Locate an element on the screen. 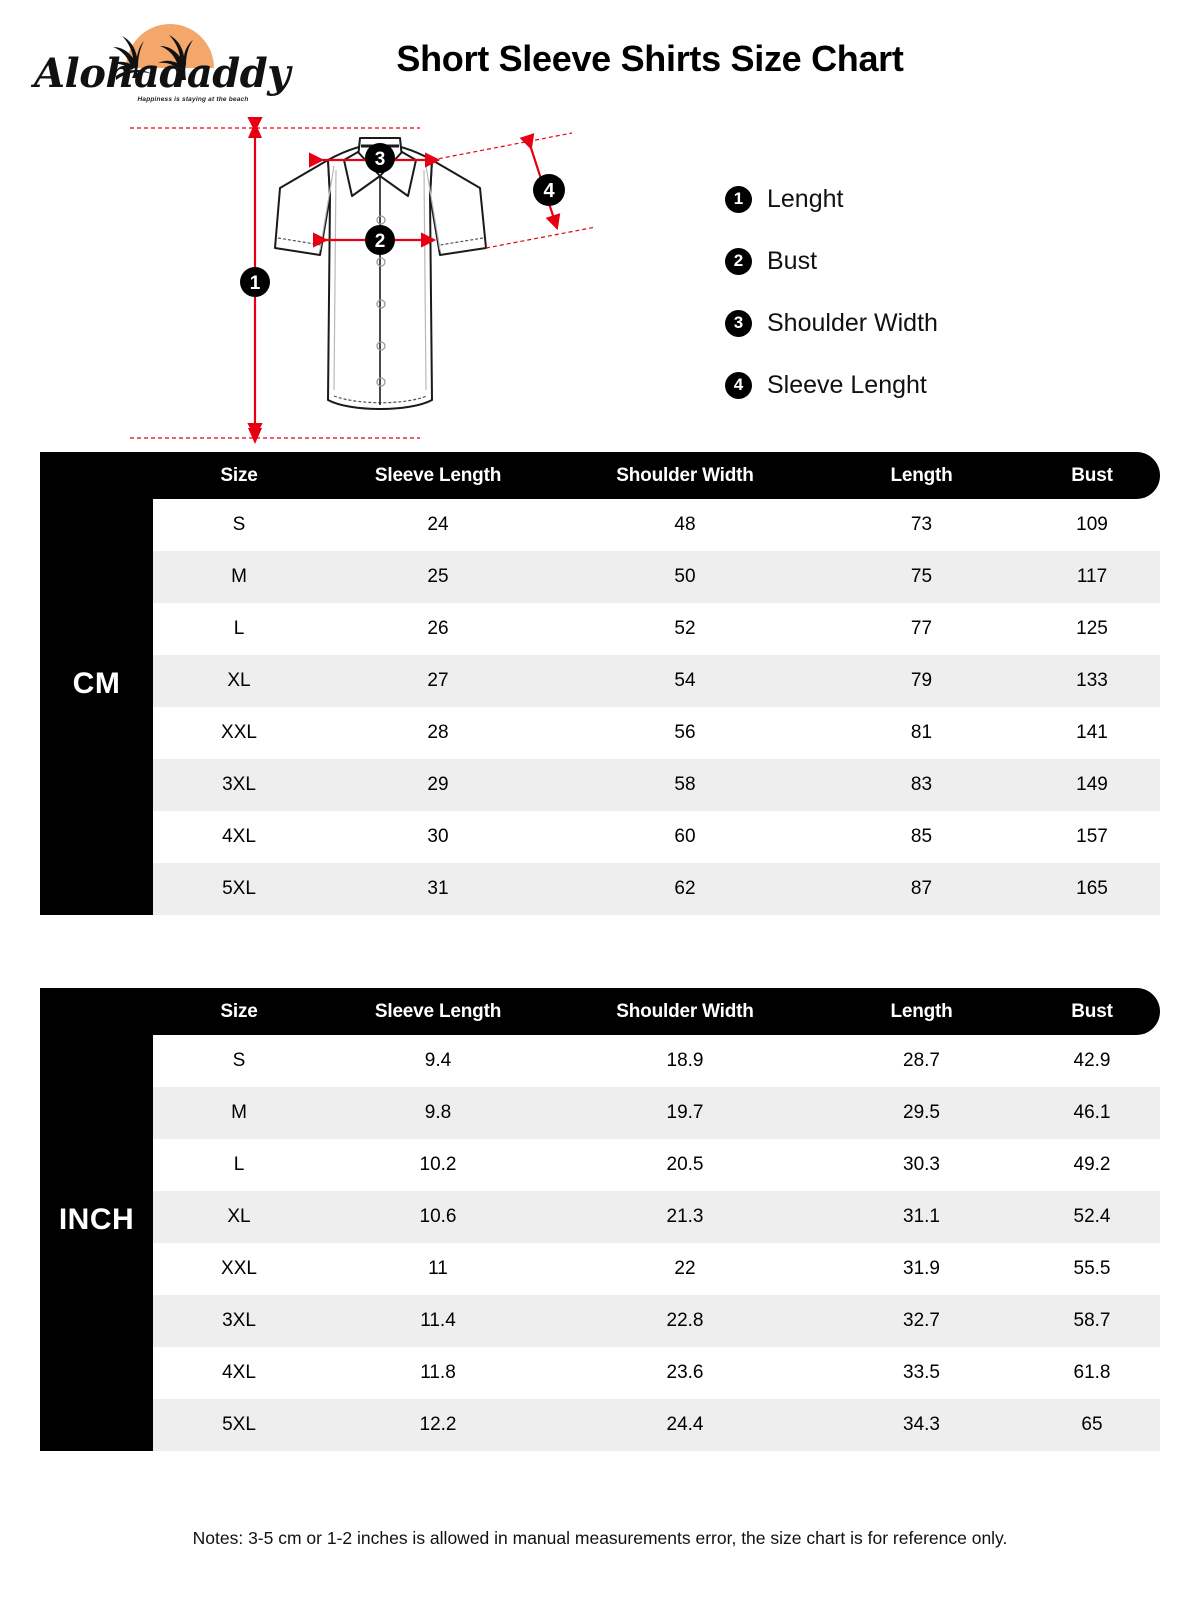 Image resolution: width=1200 pixels, height=1600 pixels. cell-value: 87 is located at coordinates (921, 888).